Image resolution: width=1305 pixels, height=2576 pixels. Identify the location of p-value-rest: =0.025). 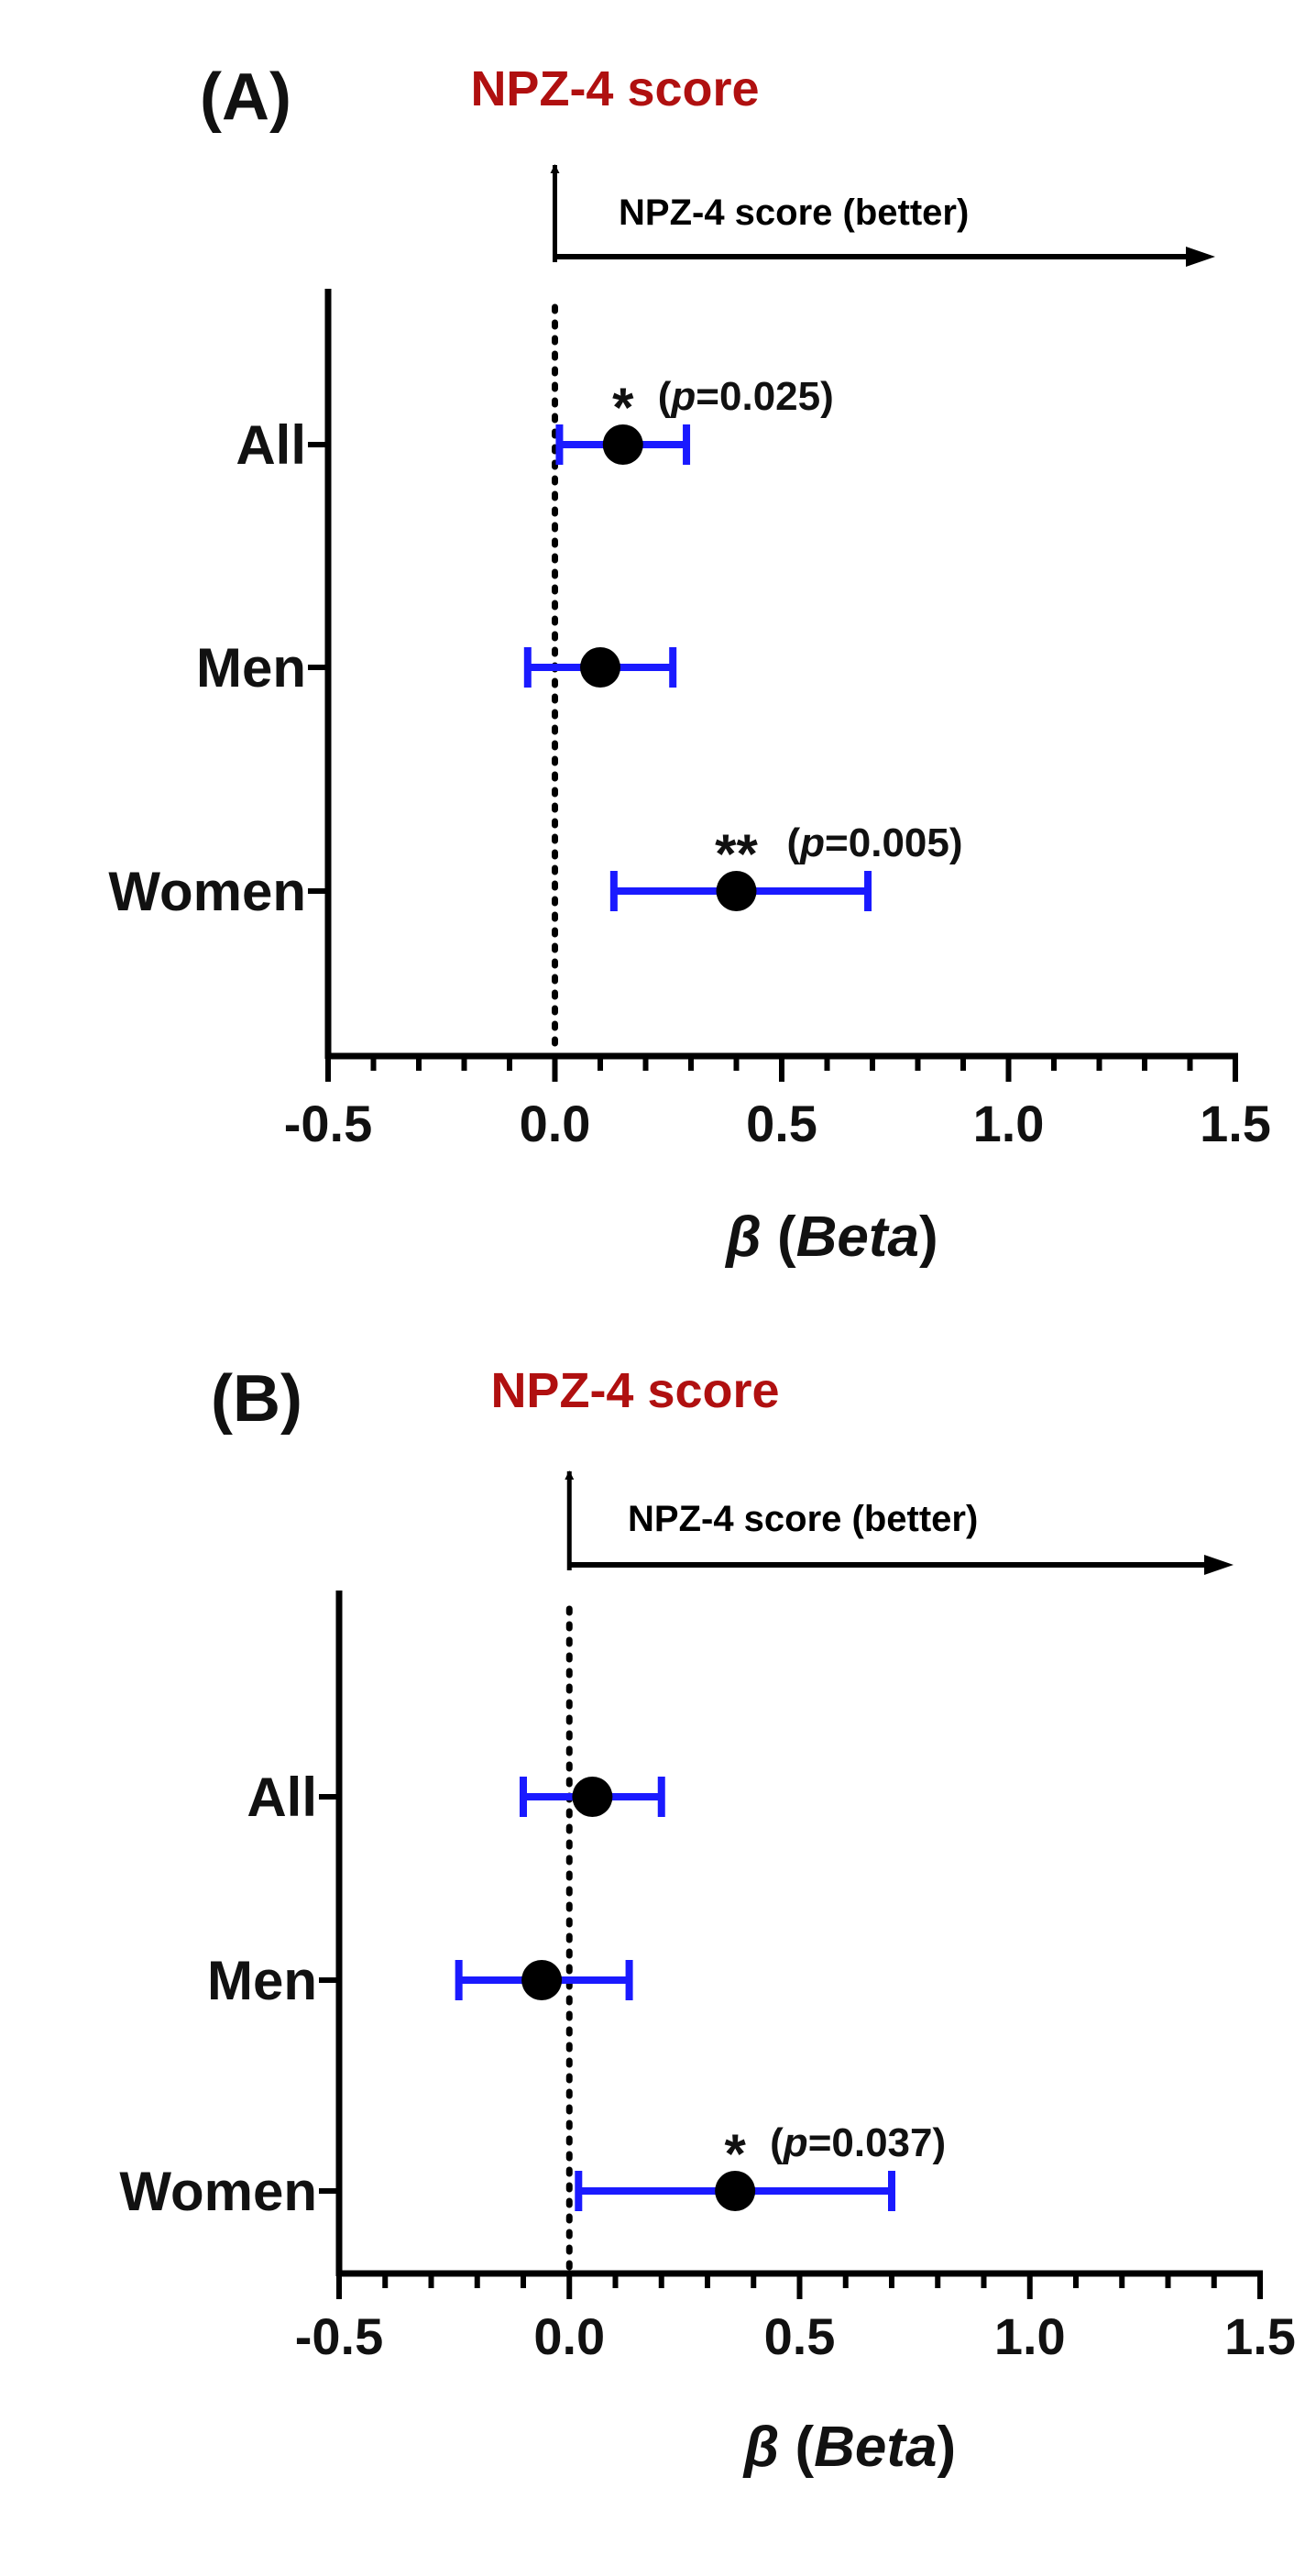
(765, 396).